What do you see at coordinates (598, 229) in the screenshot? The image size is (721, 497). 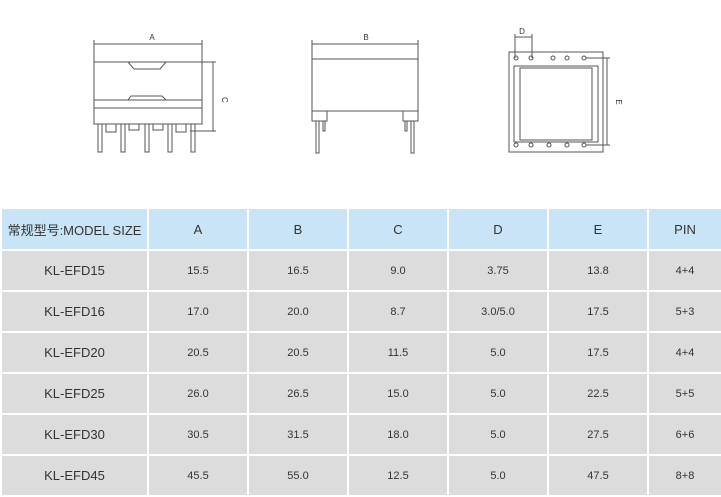 I see `header-e: E` at bounding box center [598, 229].